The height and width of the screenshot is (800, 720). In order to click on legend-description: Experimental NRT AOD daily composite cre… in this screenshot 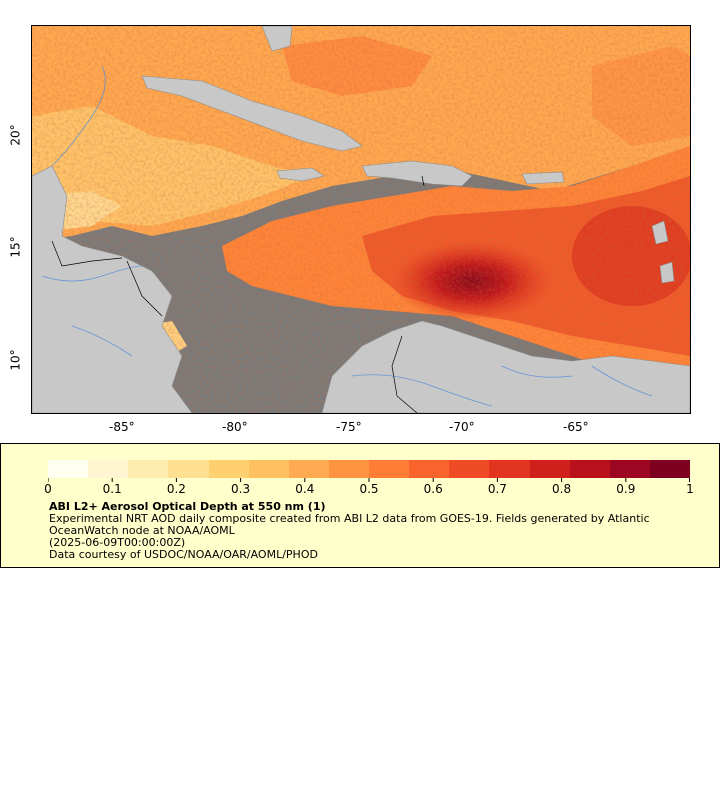, I will do `click(349, 518)`.